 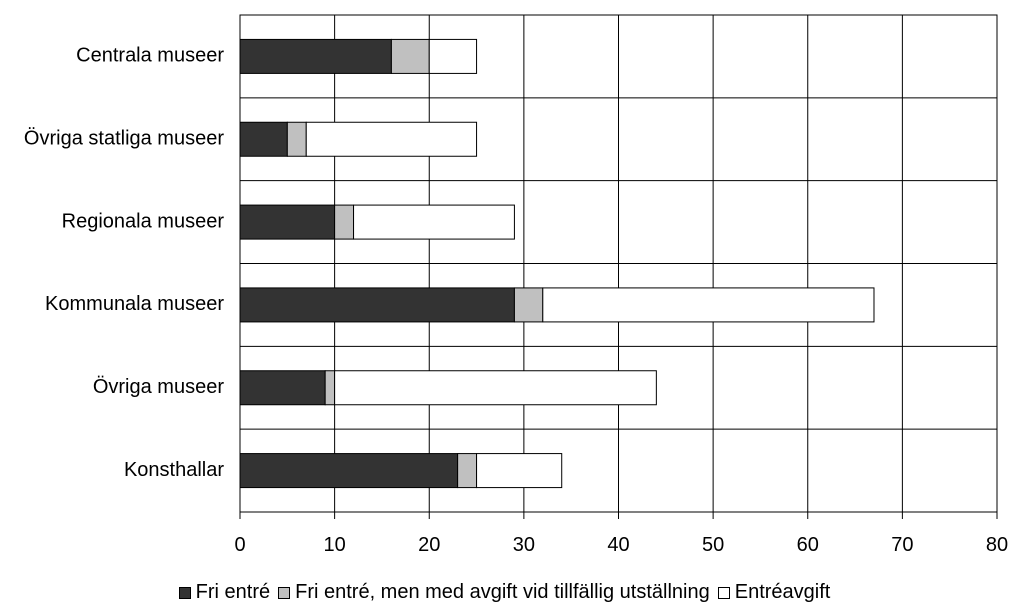 What do you see at coordinates (174, 470) in the screenshot?
I see `category-label-konsthallar: Konsthallar` at bounding box center [174, 470].